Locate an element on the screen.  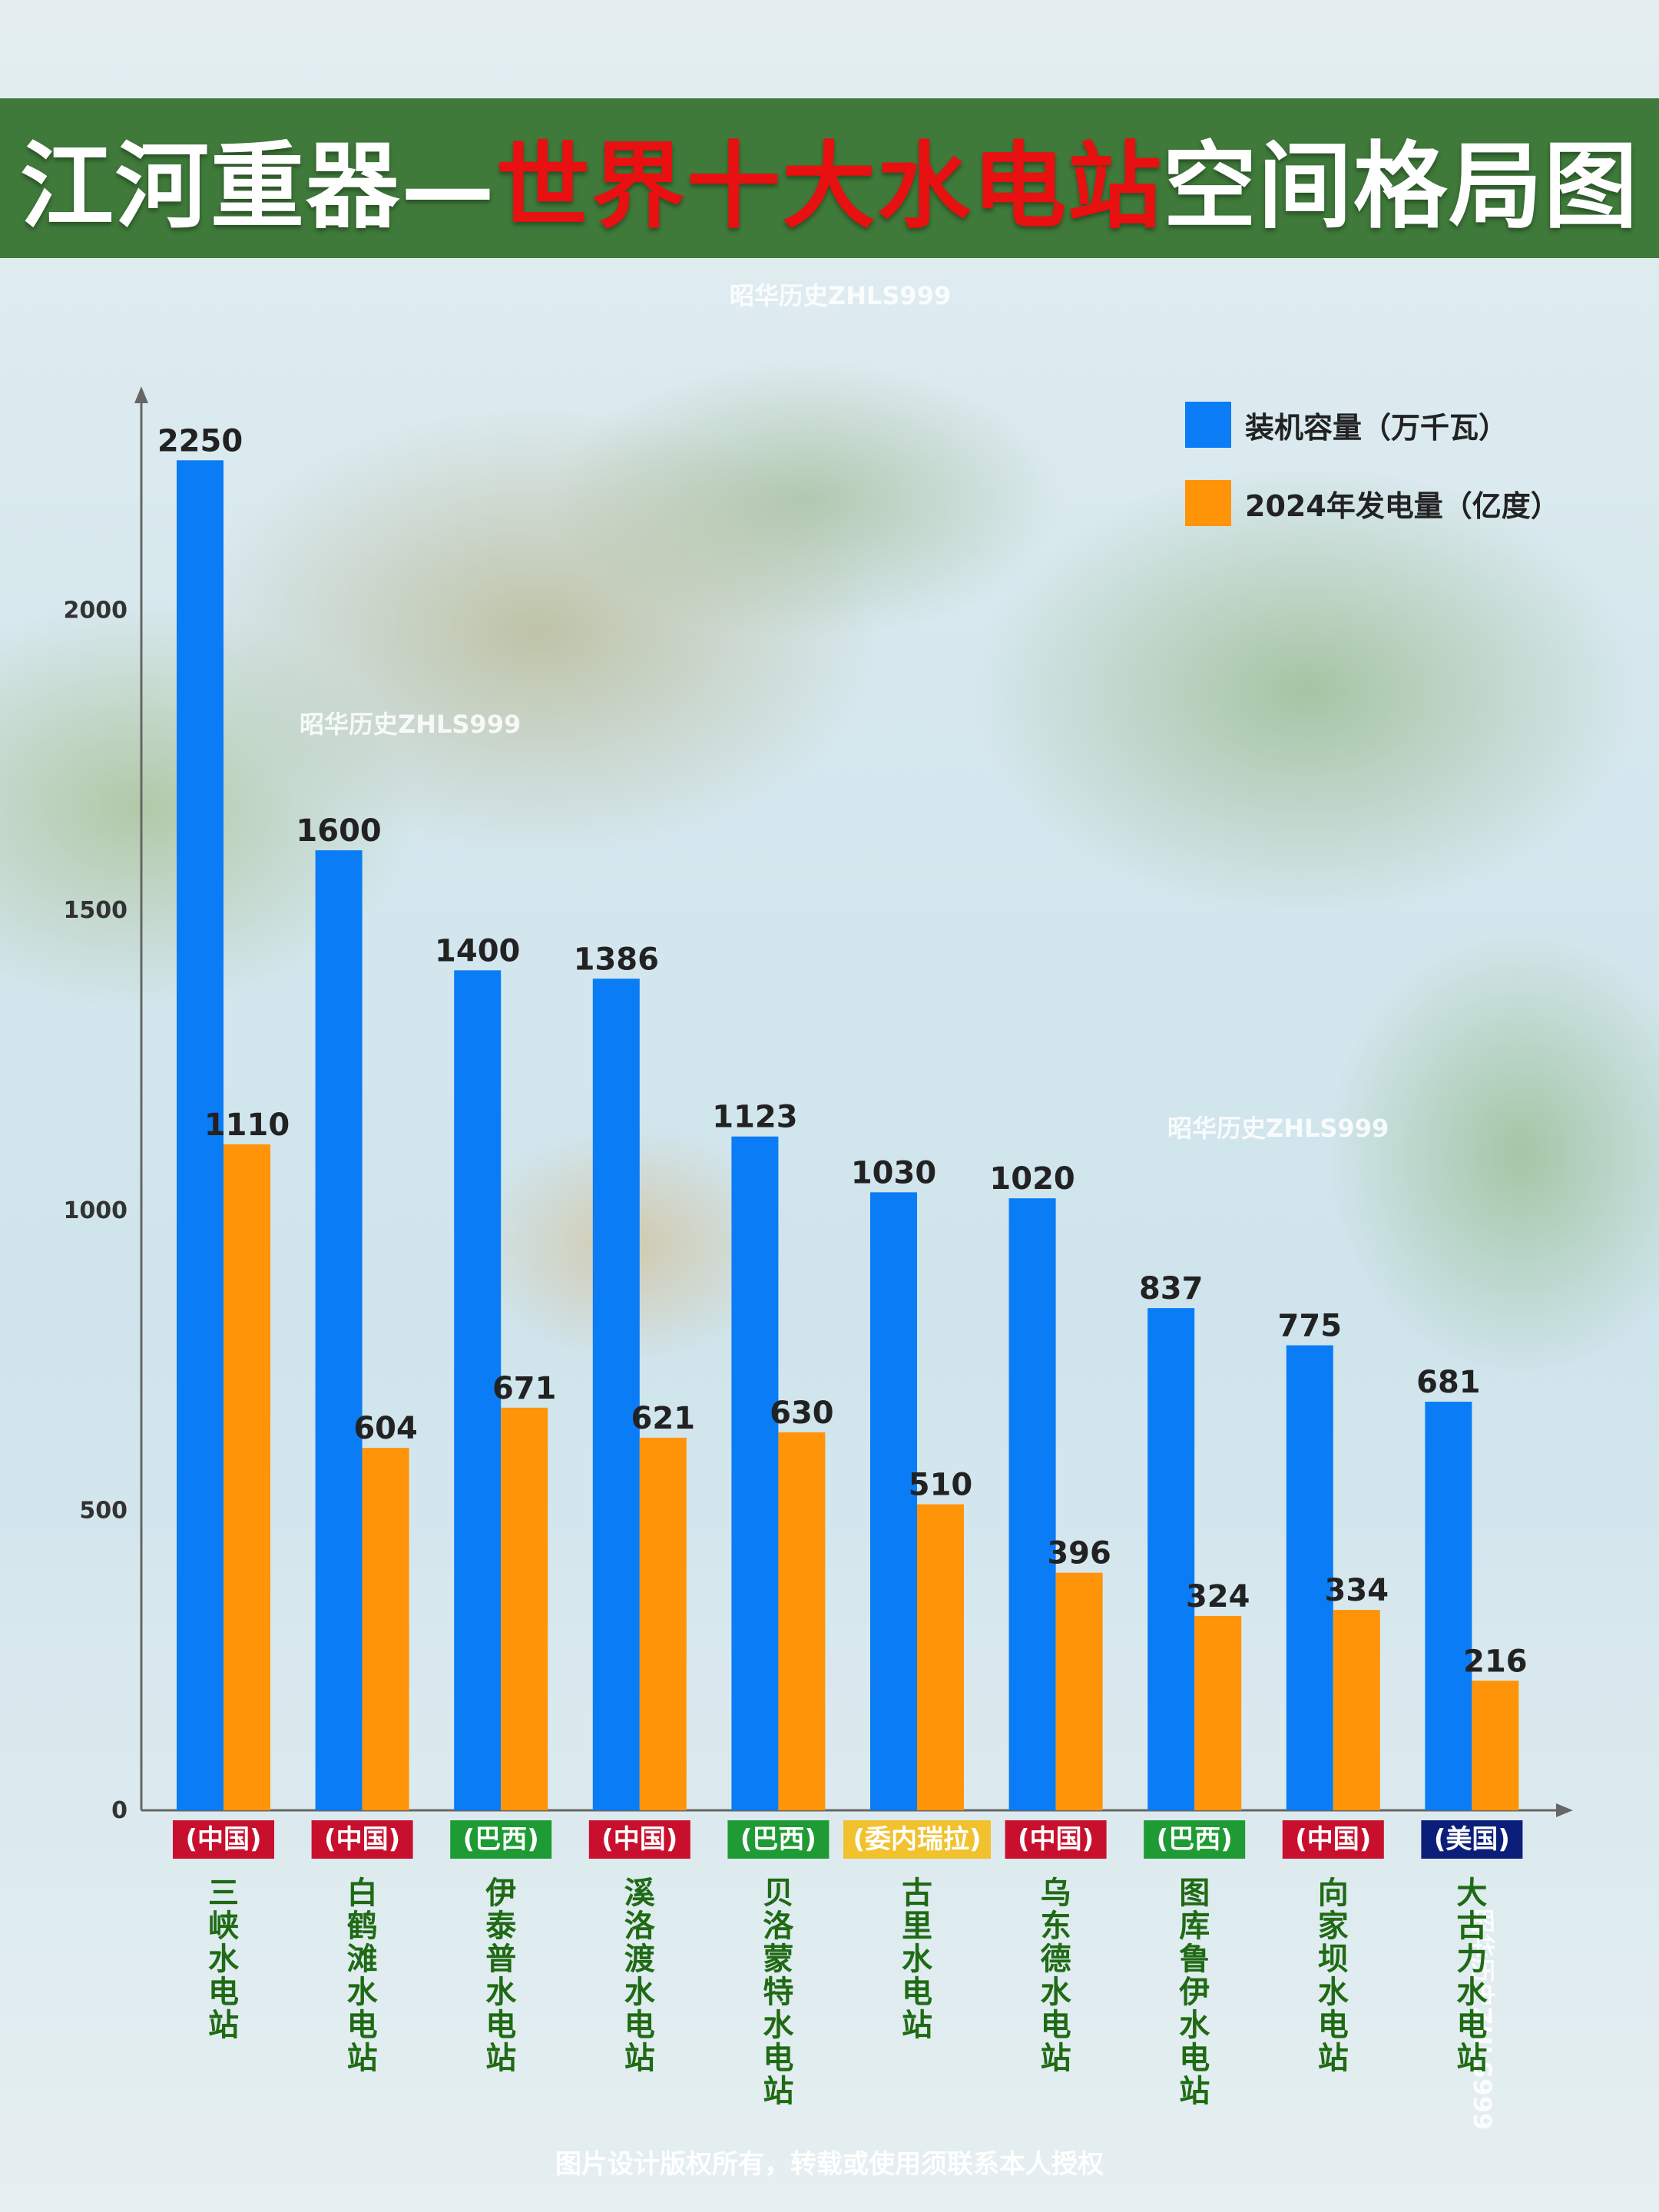
data-label-capacity: 1123 is located at coordinates (755, 1117).